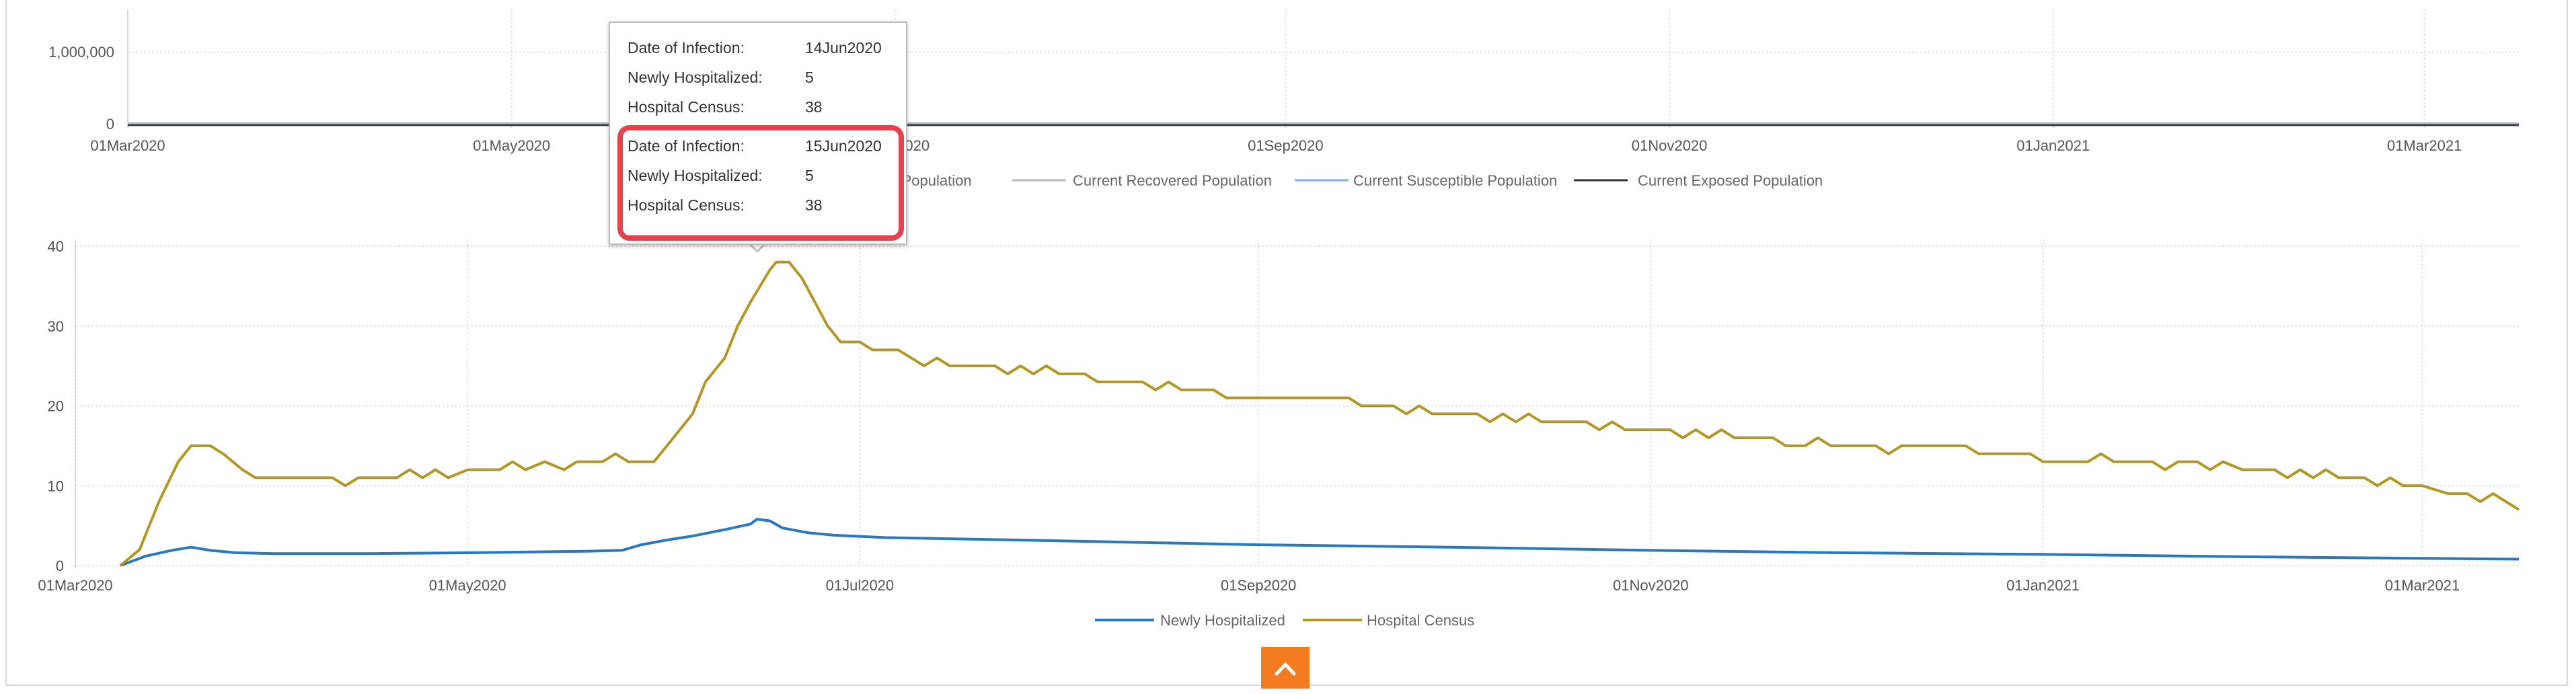  What do you see at coordinates (60, 565) in the screenshot?
I see `y-tick-label: 0` at bounding box center [60, 565].